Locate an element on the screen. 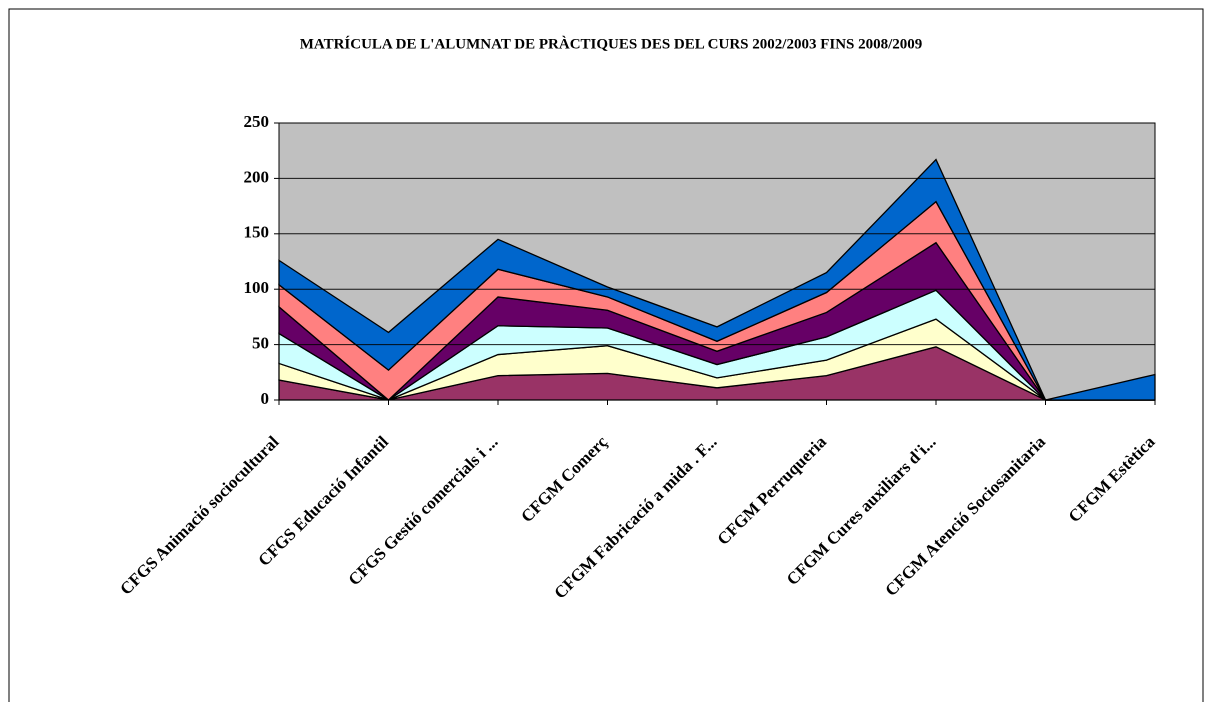 The image size is (1212, 707). x-tick-label: CFGM Perruqueria is located at coordinates (771, 490).